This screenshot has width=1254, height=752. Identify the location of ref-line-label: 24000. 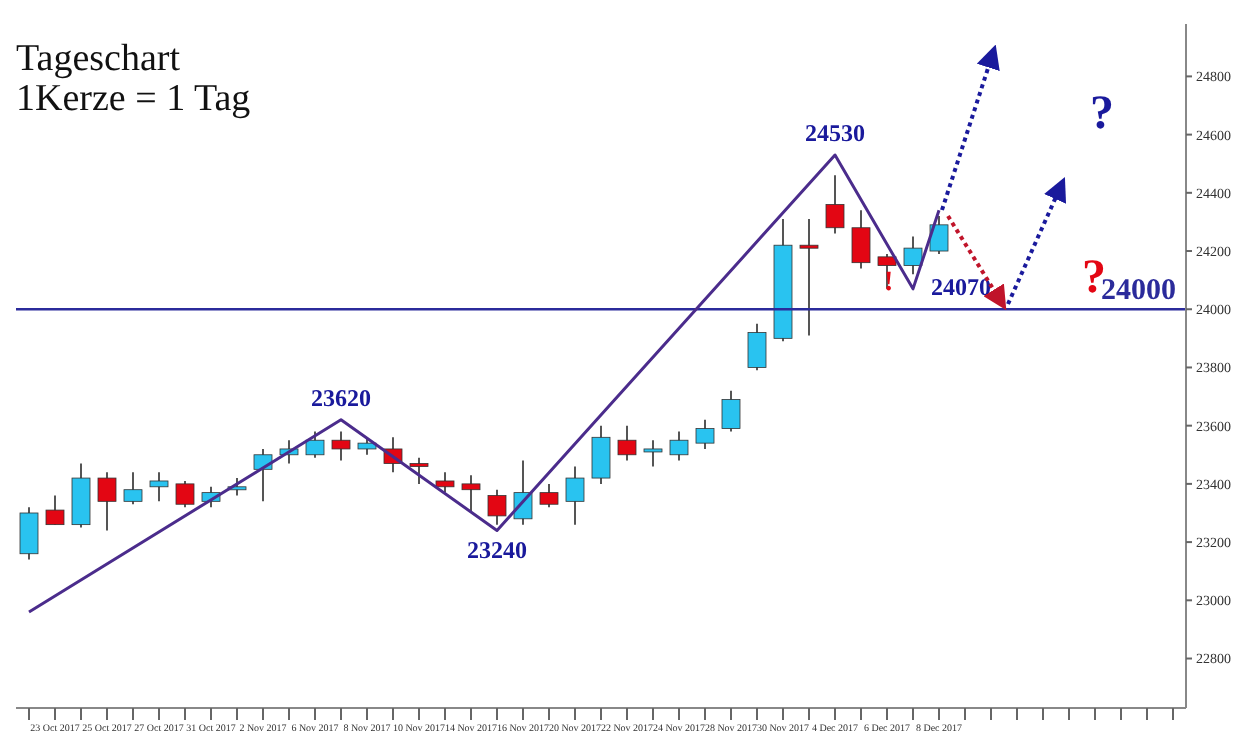
(1138, 291).